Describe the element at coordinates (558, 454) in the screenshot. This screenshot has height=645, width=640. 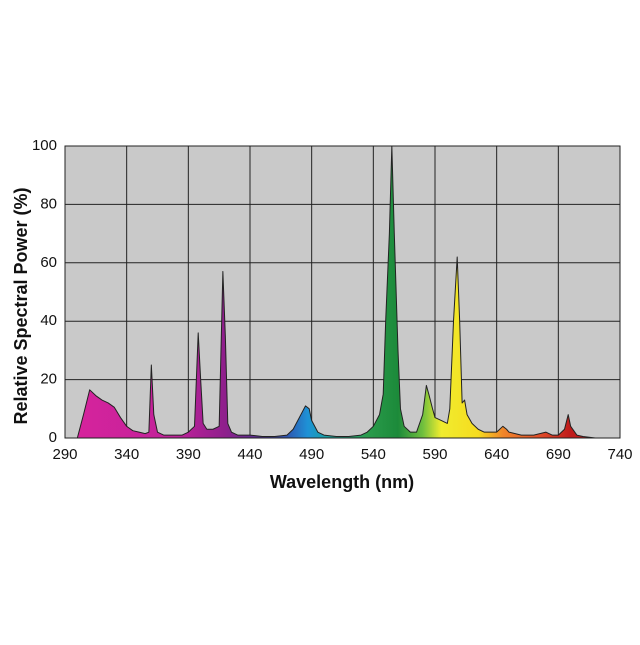
I see `x-tick-label: 690` at that location.